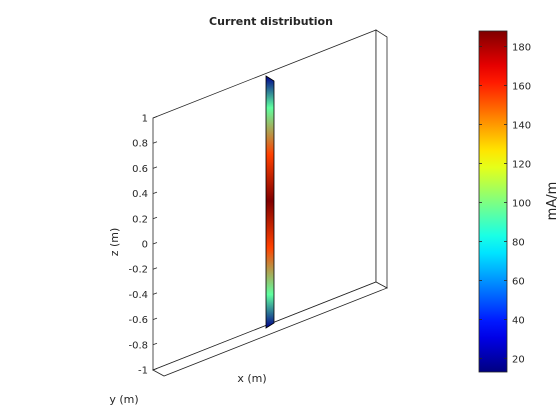 The width and height of the screenshot is (560, 420). What do you see at coordinates (251, 378) in the screenshot?
I see `x-axis-label: x (m)` at bounding box center [251, 378].